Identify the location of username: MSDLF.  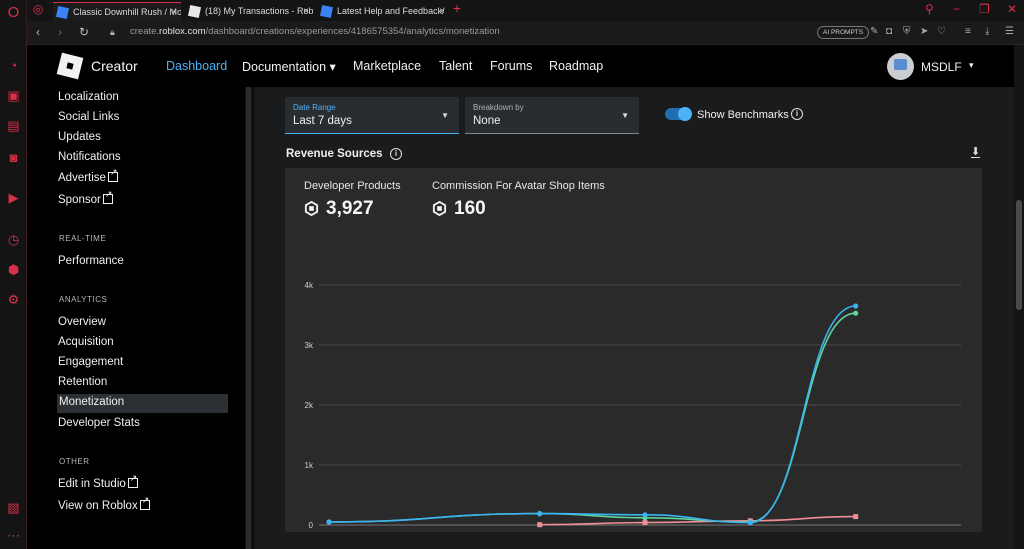
(941, 67).